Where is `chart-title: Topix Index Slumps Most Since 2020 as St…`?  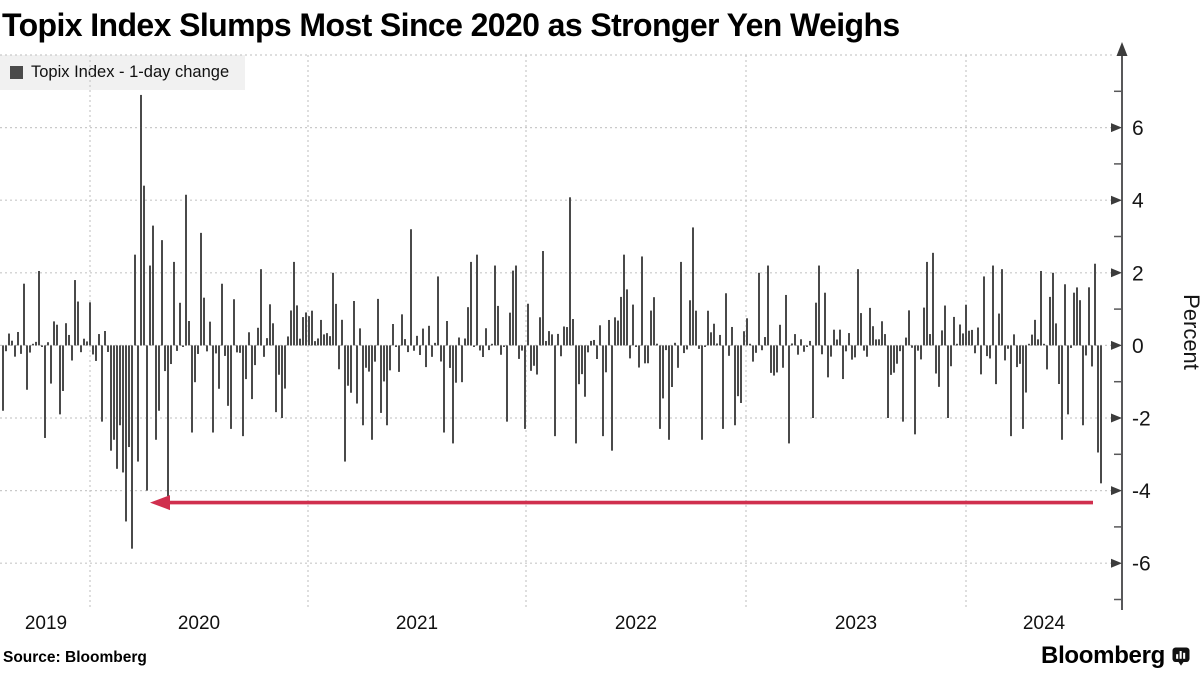
chart-title: Topix Index Slumps Most Since 2020 as St… is located at coordinates (451, 25).